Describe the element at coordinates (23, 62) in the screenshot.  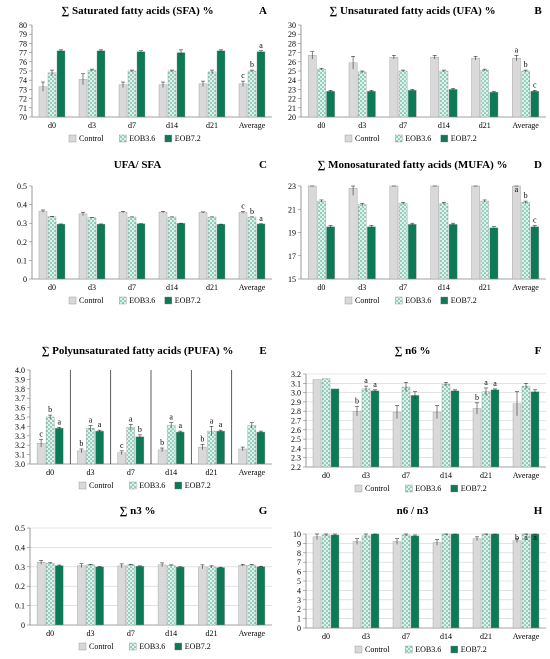
I see `y-tick-label: 76` at that location.